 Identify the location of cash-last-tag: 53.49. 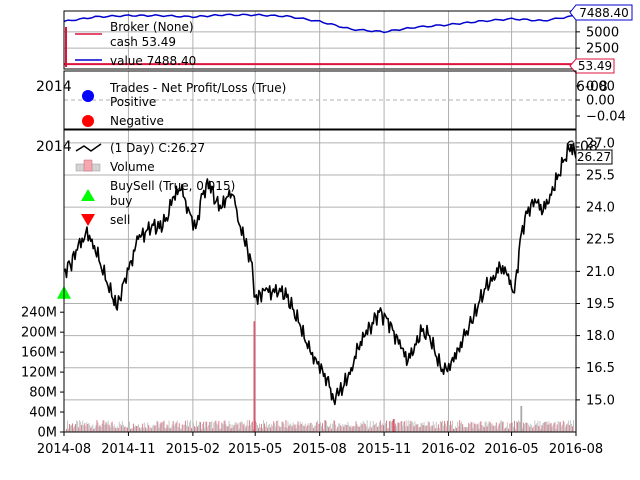
(592, 66).